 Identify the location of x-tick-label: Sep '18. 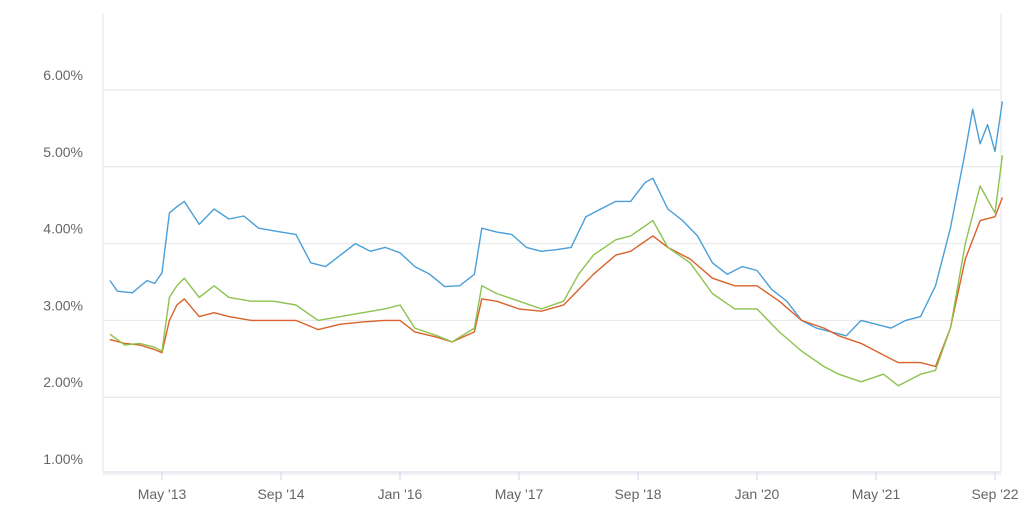
(637, 494).